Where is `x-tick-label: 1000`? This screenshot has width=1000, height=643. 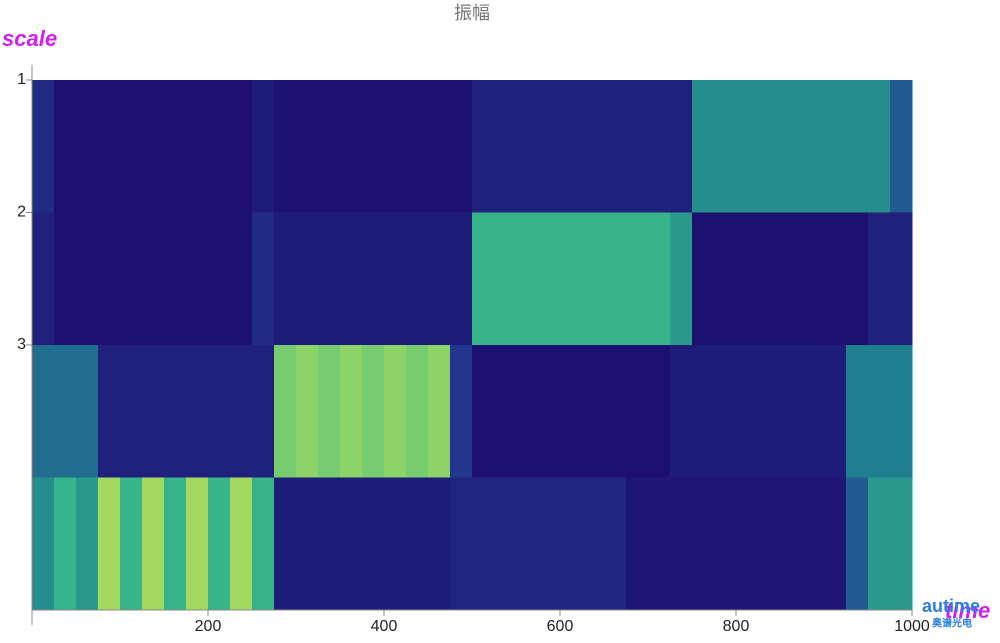 x-tick-label: 1000 is located at coordinates (912, 626).